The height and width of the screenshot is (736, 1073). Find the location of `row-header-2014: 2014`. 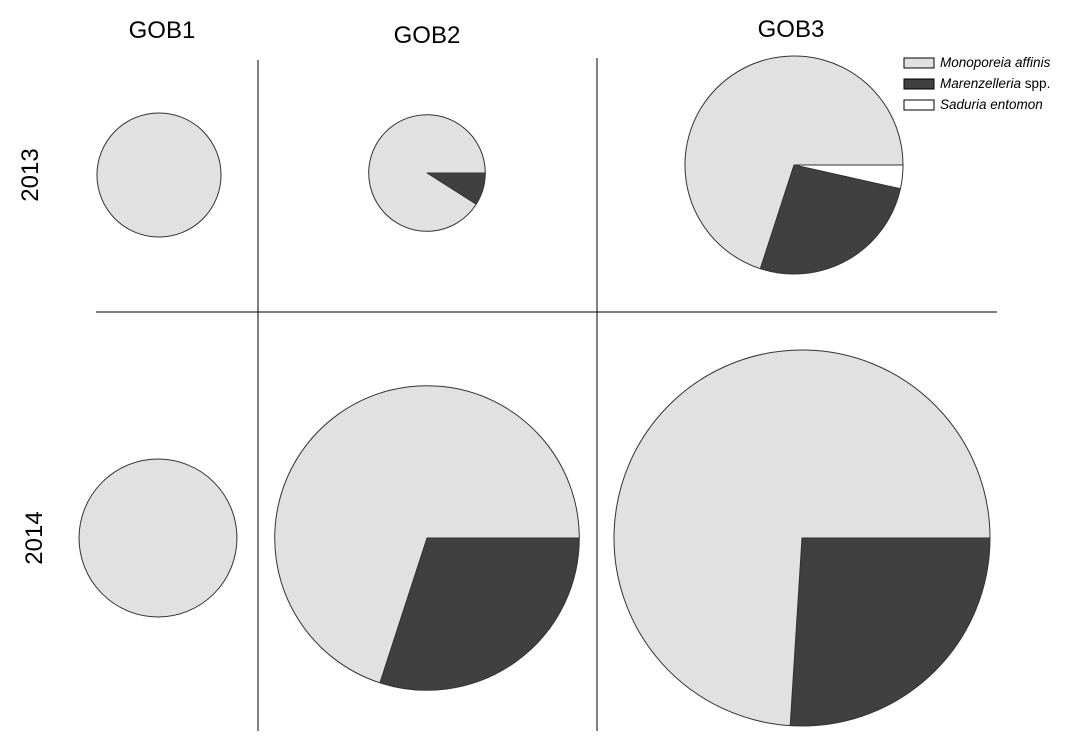

row-header-2014: 2014 is located at coordinates (34, 537).